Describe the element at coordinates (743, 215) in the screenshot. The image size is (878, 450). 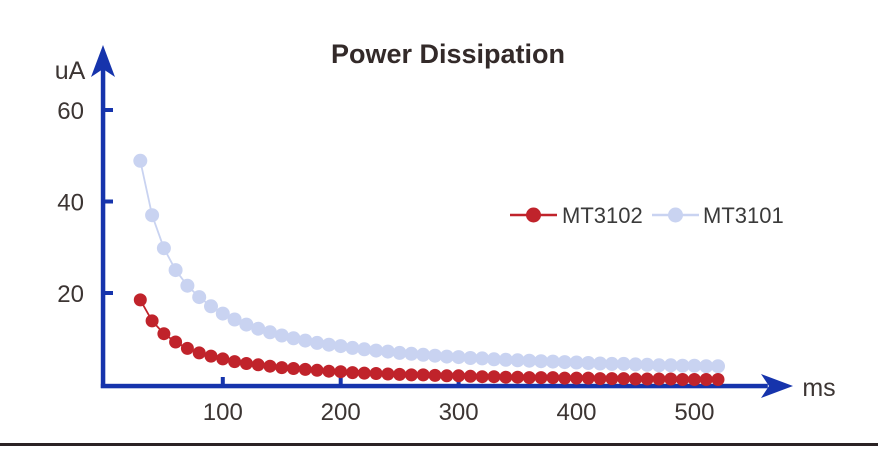
I see `legend-label: MT3101` at that location.